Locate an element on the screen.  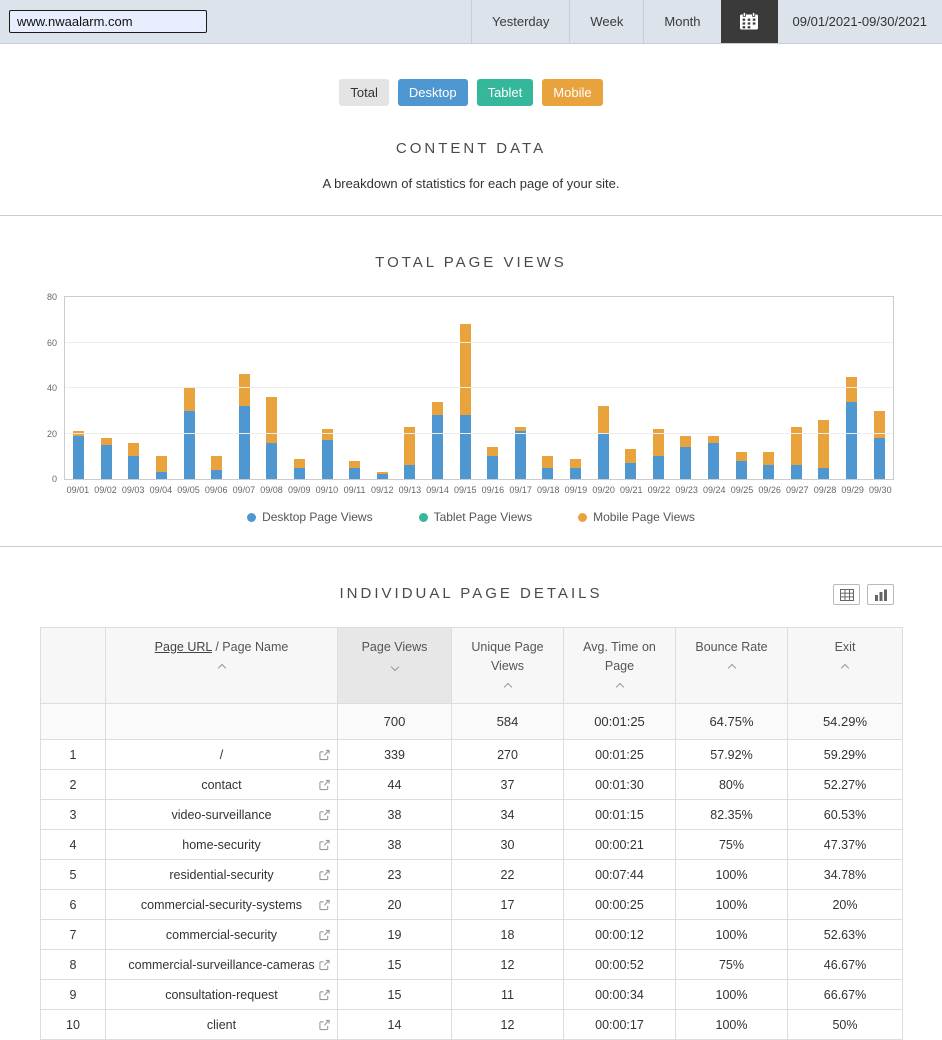
bar-09/15 is located at coordinates (465, 388).